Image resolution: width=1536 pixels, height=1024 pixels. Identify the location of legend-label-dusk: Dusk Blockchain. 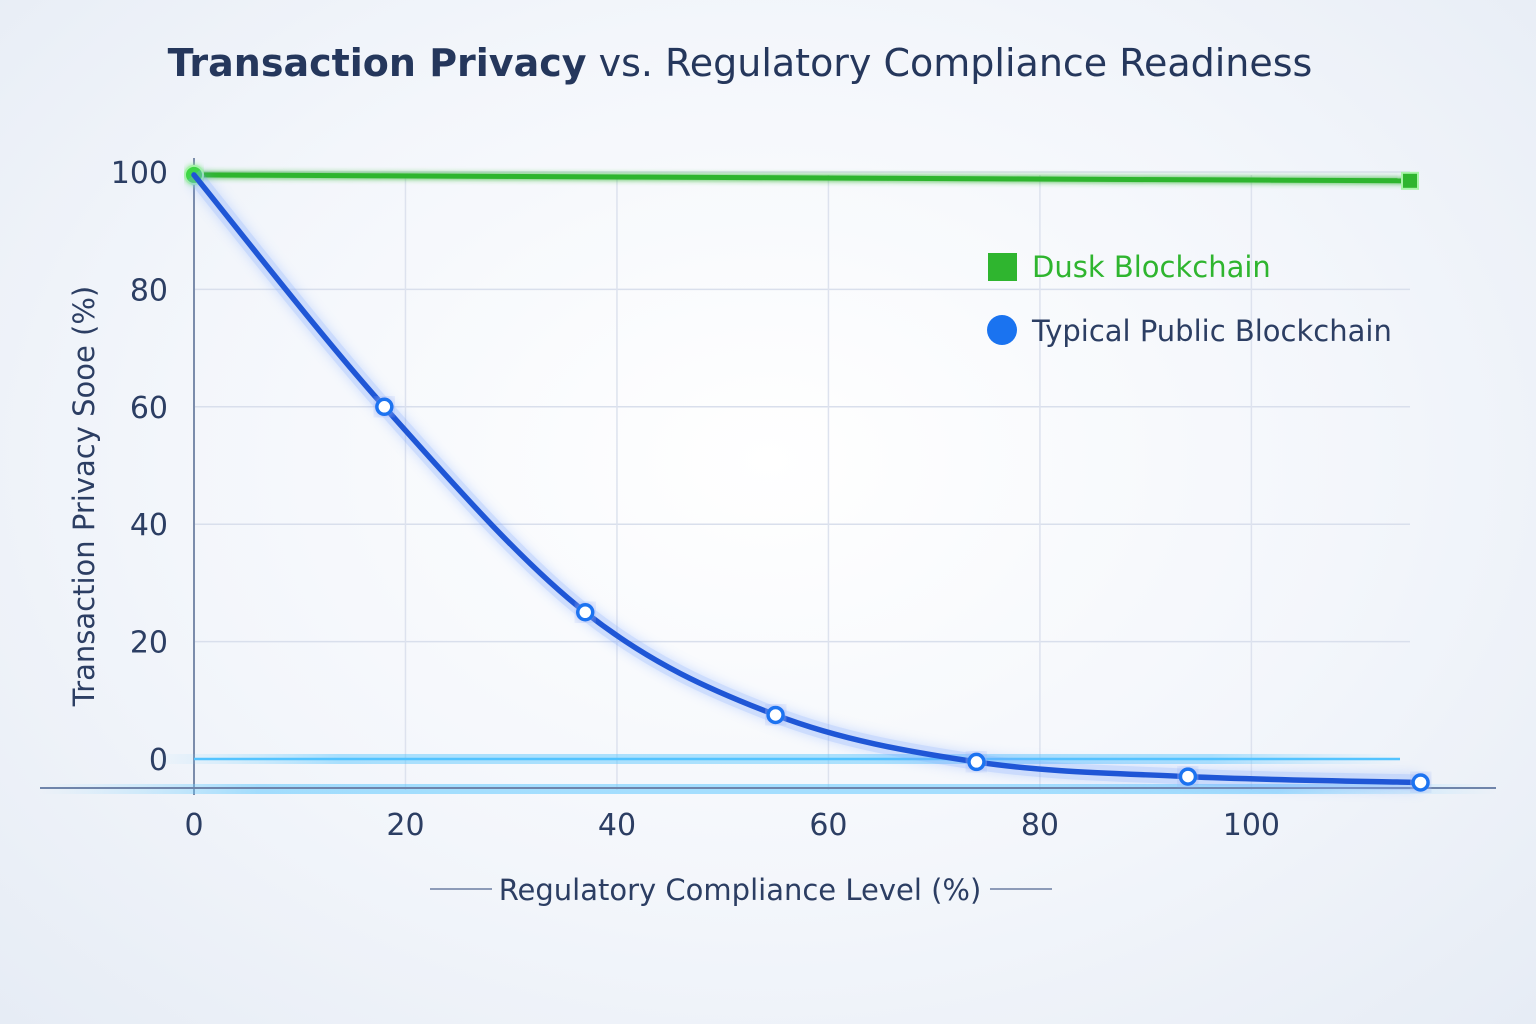
(1151, 267).